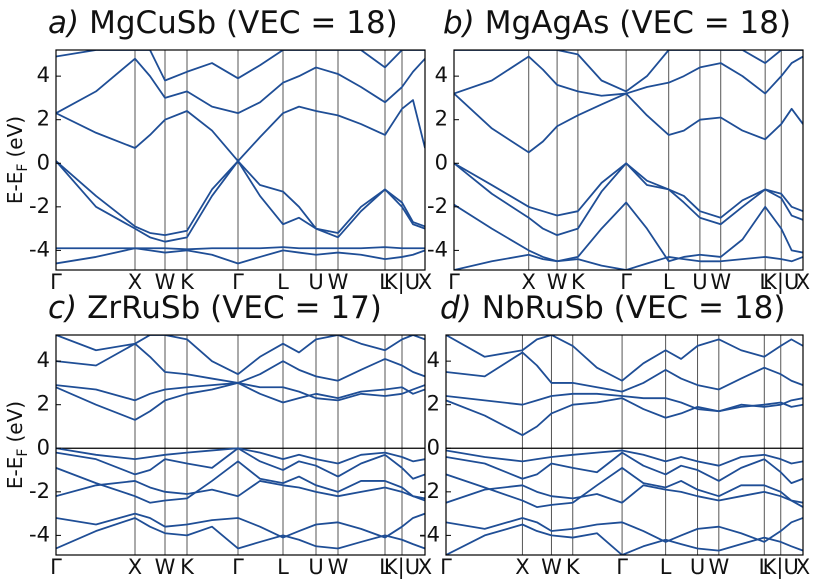 The image size is (819, 586). Describe the element at coordinates (15, 422) in the screenshot. I see `y-label-unit: (eV)` at that location.